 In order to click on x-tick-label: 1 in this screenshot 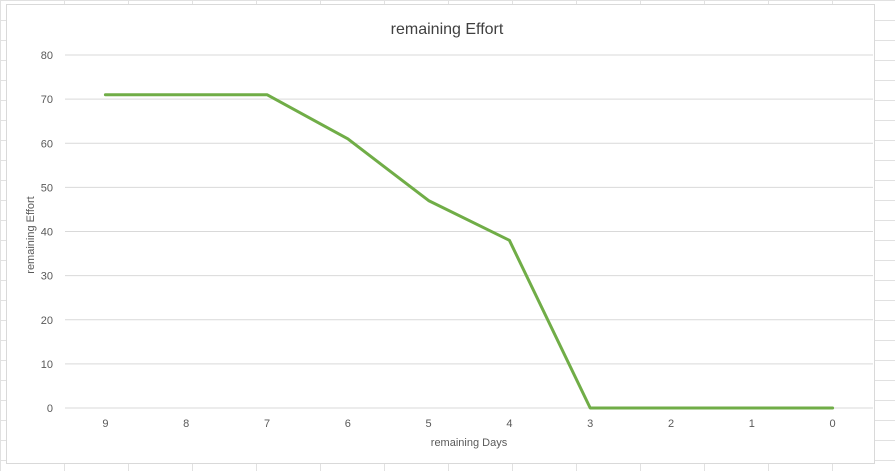, I will do `click(752, 424)`.